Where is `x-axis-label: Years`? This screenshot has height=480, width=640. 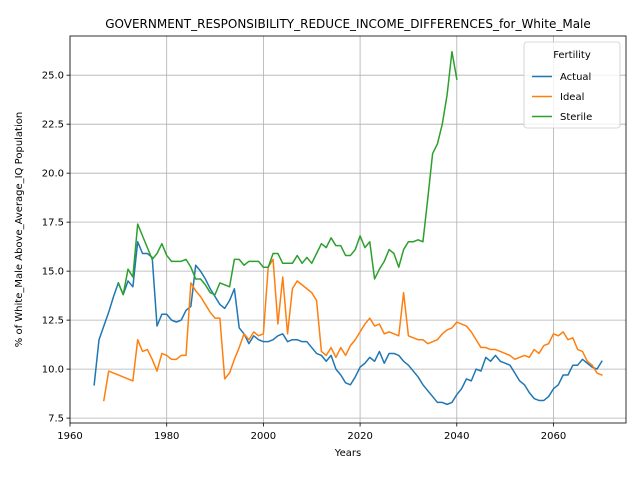
x-axis-label: Years is located at coordinates (347, 453).